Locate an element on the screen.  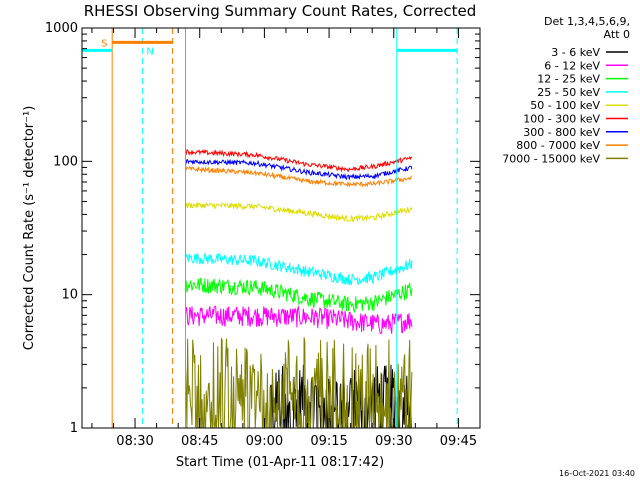
night-label: N is located at coordinates (149, 51).